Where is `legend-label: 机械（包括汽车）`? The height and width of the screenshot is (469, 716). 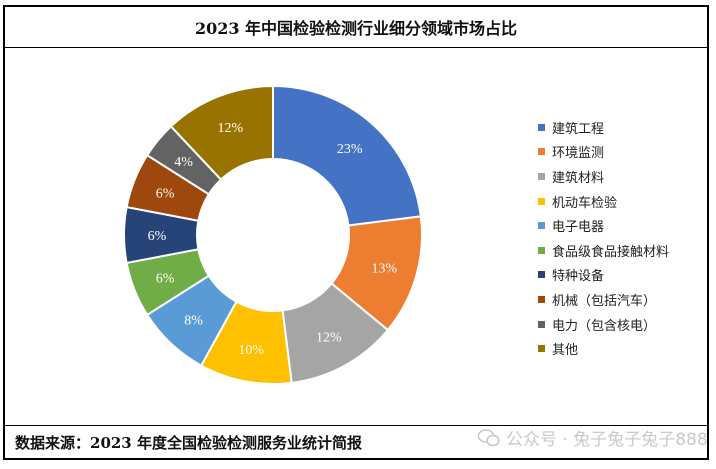 legend-label: 机械（包括汽车） is located at coordinates (604, 301).